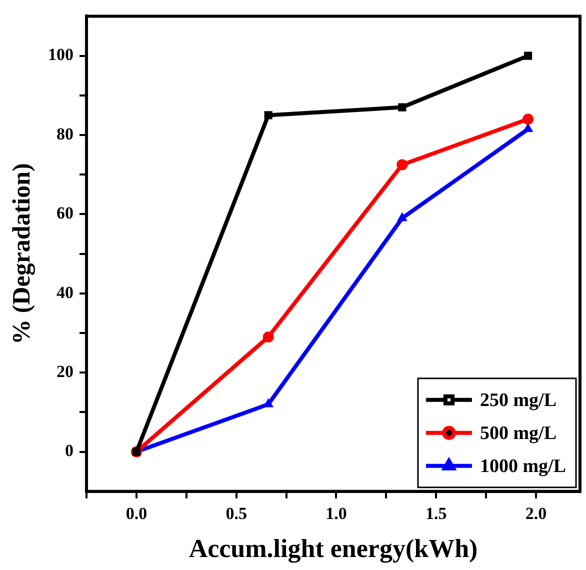  What do you see at coordinates (65, 134) in the screenshot?
I see `y-tick-label: 80` at bounding box center [65, 134].